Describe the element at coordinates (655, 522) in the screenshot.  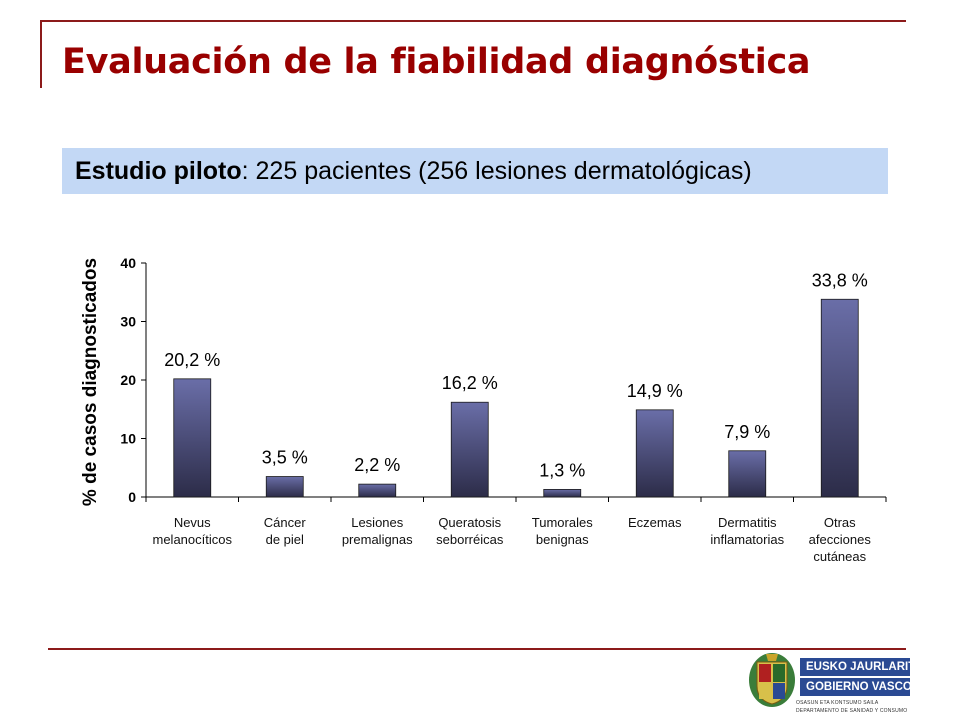
I see `category-label: Eczemas` at that location.